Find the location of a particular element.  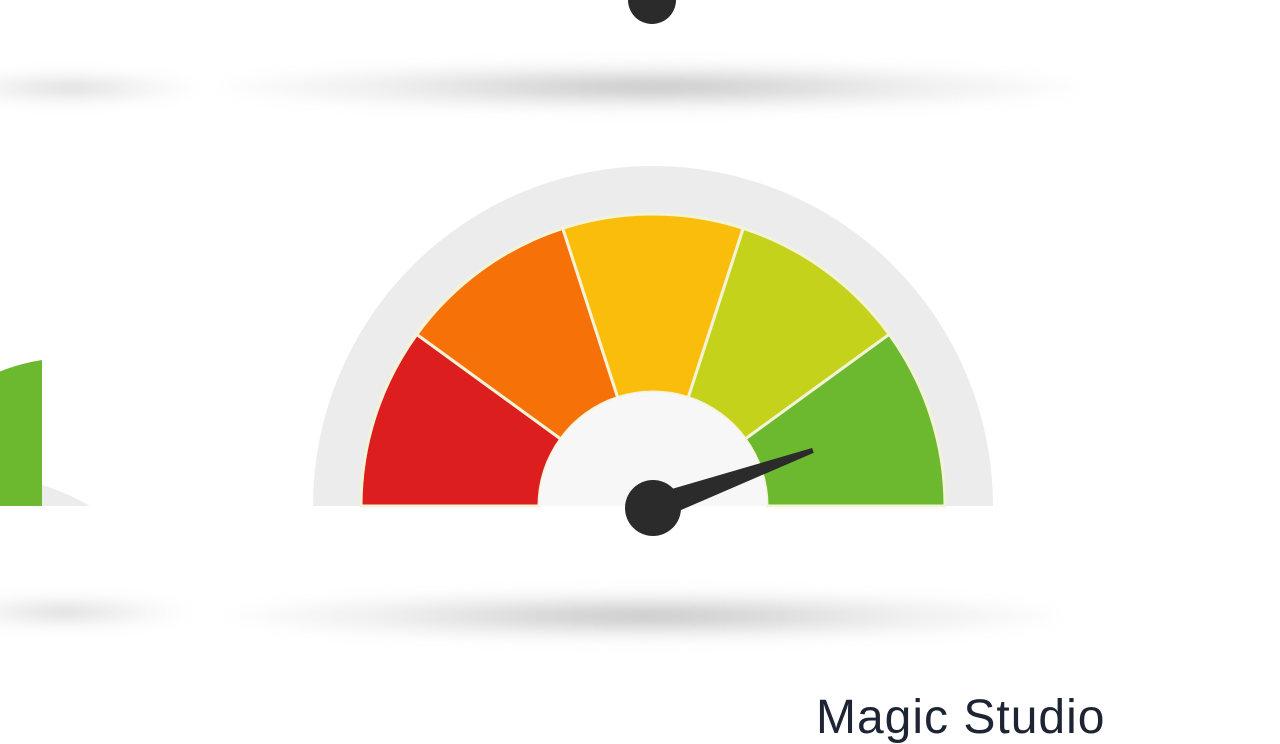

side-gauge-green-zone is located at coordinates (21, 433).